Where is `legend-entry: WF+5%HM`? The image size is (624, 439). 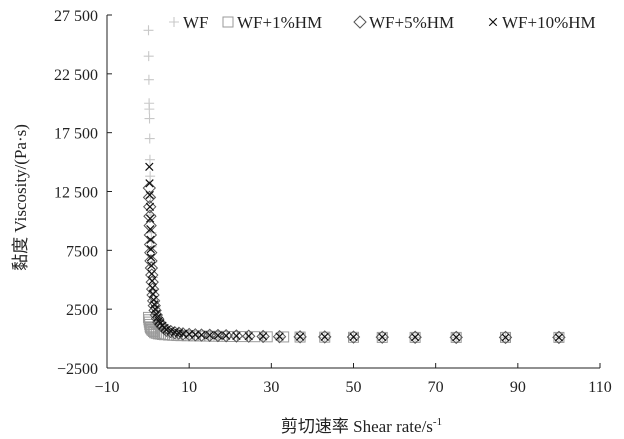 legend-entry: WF+5%HM is located at coordinates (411, 22).